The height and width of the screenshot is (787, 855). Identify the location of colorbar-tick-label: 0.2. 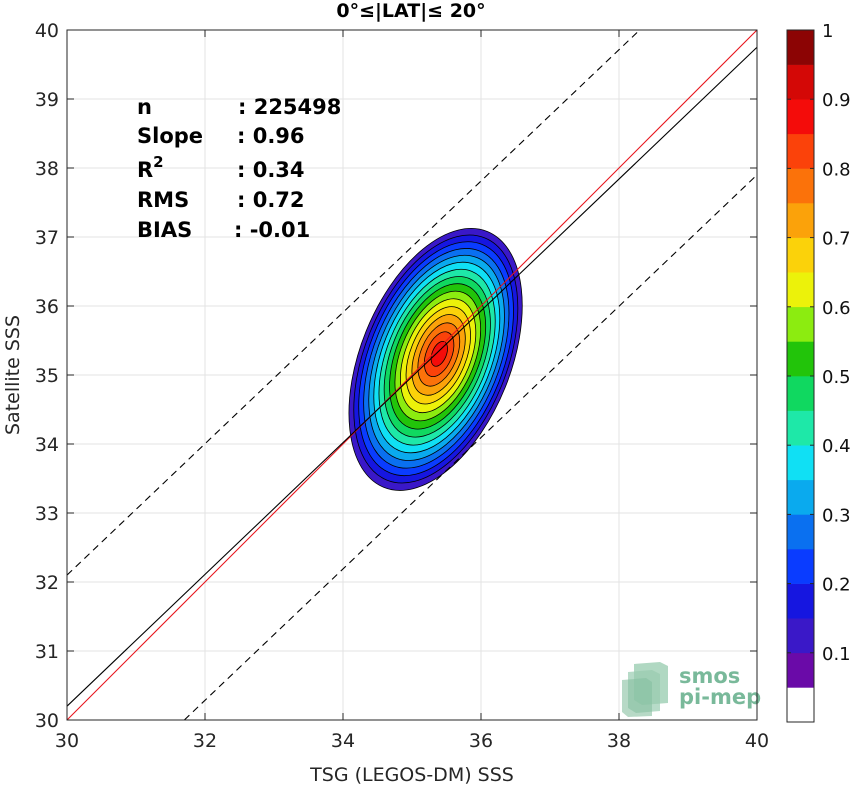
(836, 585).